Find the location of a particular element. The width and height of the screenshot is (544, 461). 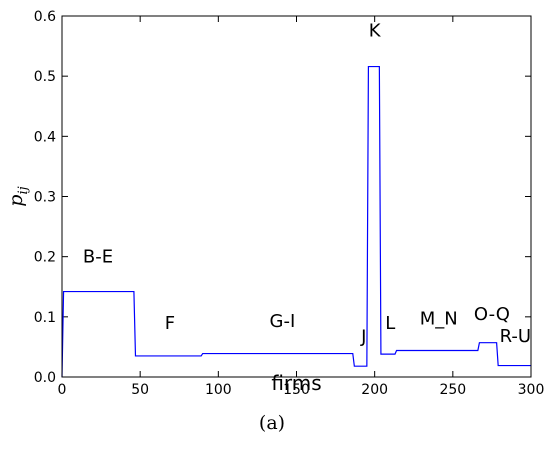

y-tick-label: 0.4 is located at coordinates (45, 137).